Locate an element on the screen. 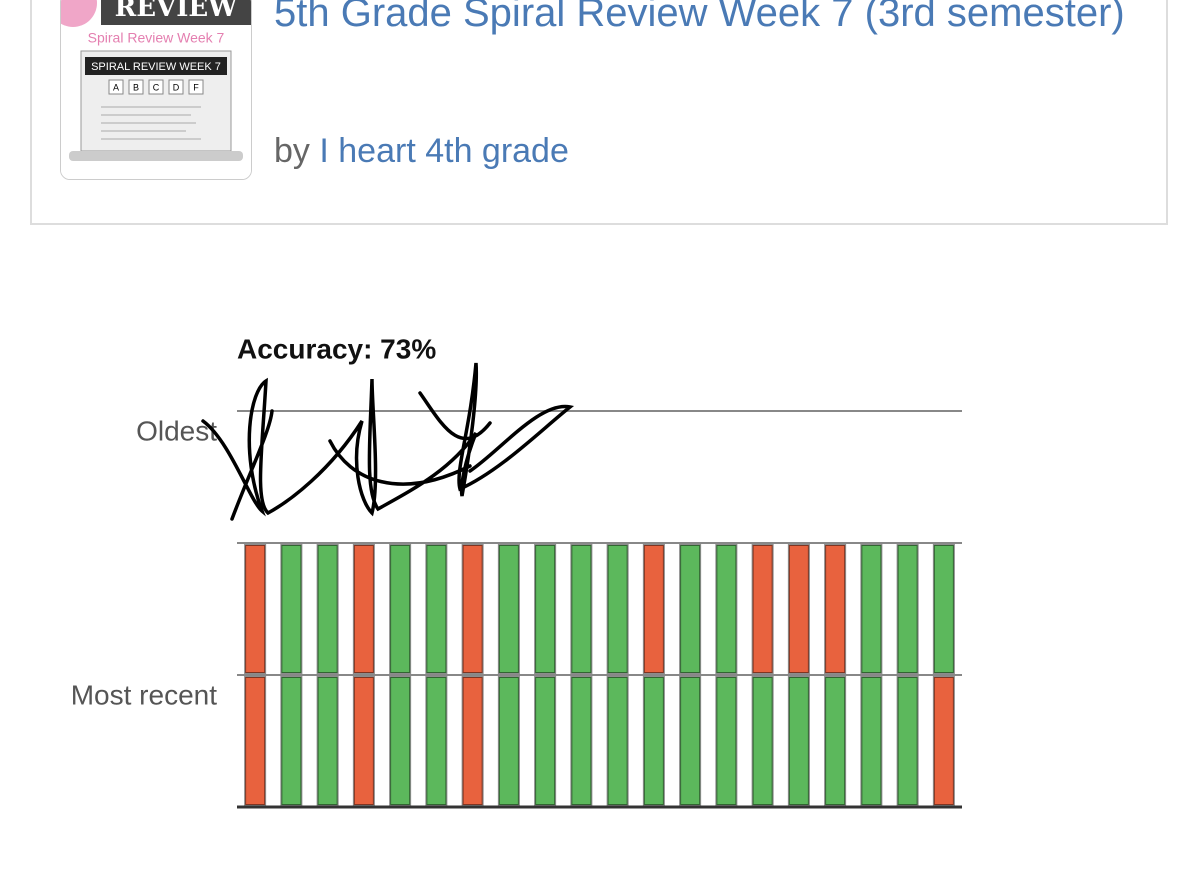 Image resolution: width=1200 pixels, height=891 pixels. scribble is located at coordinates (388, 441).